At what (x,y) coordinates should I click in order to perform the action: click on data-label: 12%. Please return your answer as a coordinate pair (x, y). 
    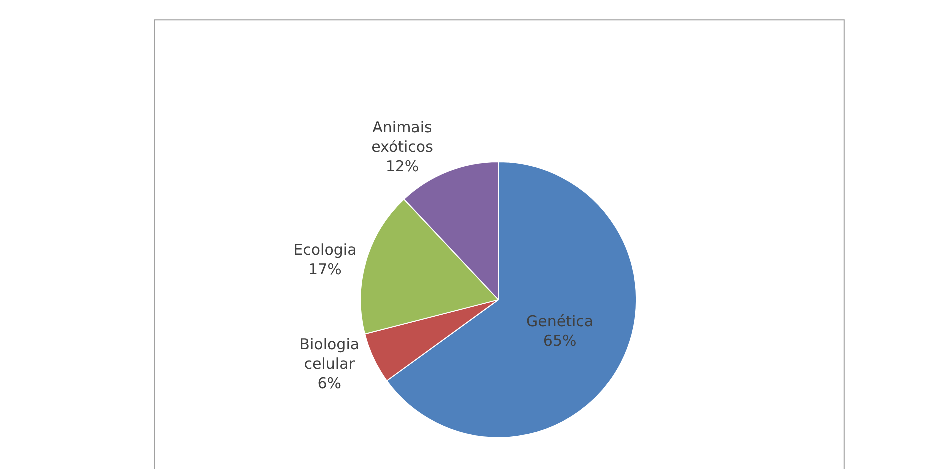
    Looking at the image, I should click on (403, 167).